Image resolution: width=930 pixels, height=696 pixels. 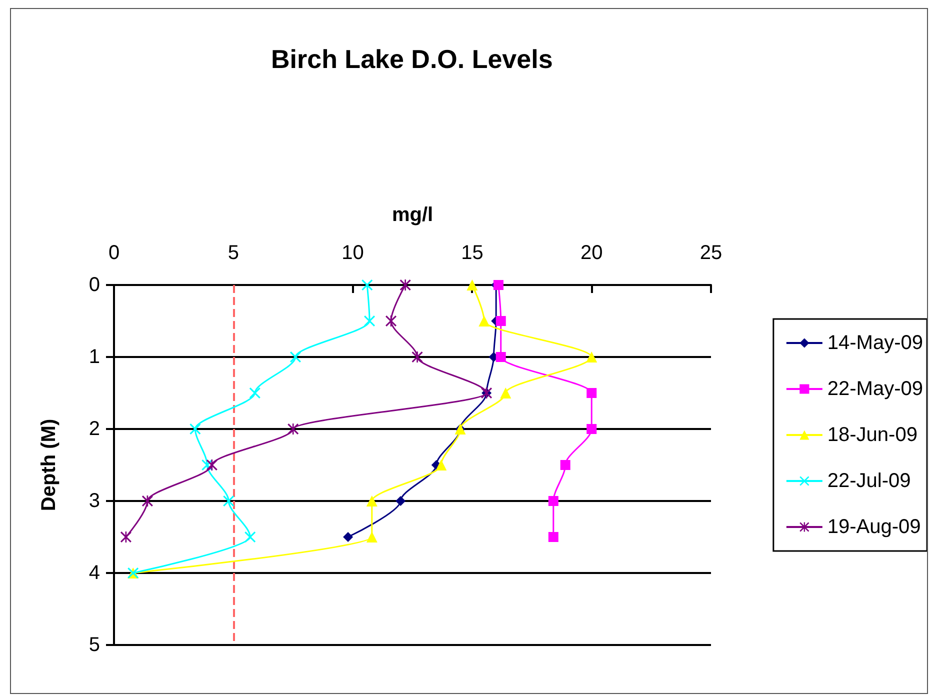 What do you see at coordinates (413, 215) in the screenshot?
I see `x-axis-title: mg/l` at bounding box center [413, 215].